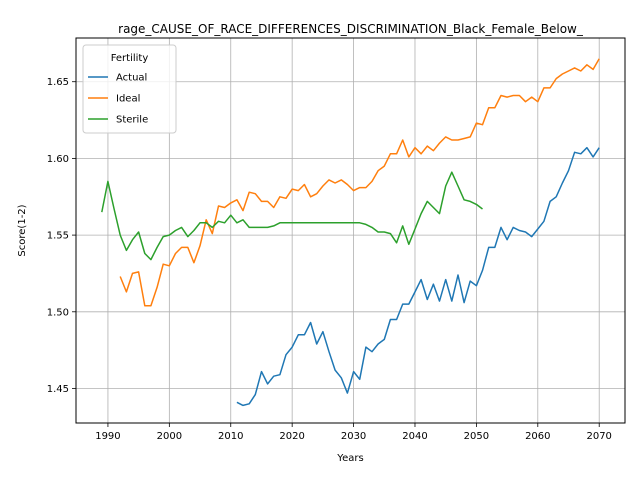 The height and width of the screenshot is (480, 640). Describe the element at coordinates (291, 436) in the screenshot. I see `x-tick-label: 2020` at that location.